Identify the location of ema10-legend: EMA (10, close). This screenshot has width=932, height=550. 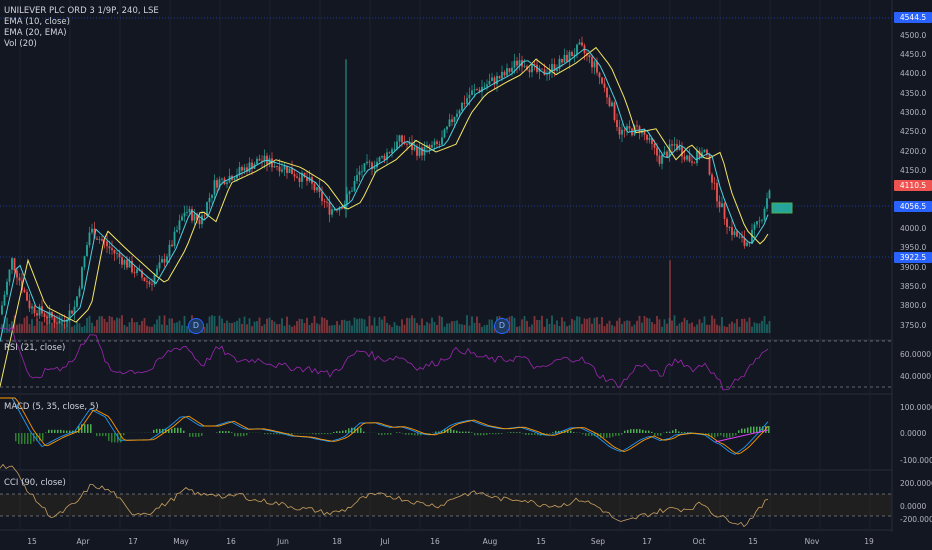
(37, 22).